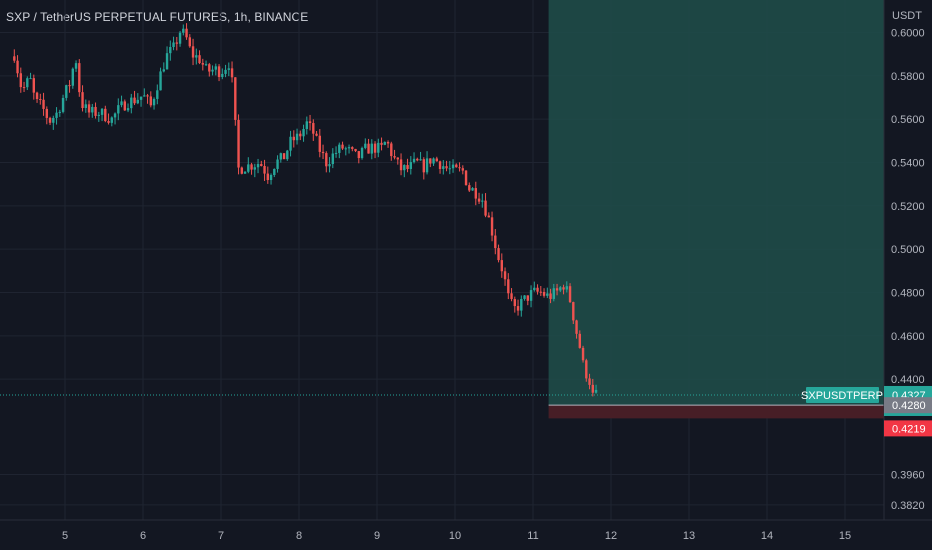 Image resolution: width=932 pixels, height=550 pixels. Describe the element at coordinates (908, 120) in the screenshot. I see `y-tick-label: 0.5600` at that location.